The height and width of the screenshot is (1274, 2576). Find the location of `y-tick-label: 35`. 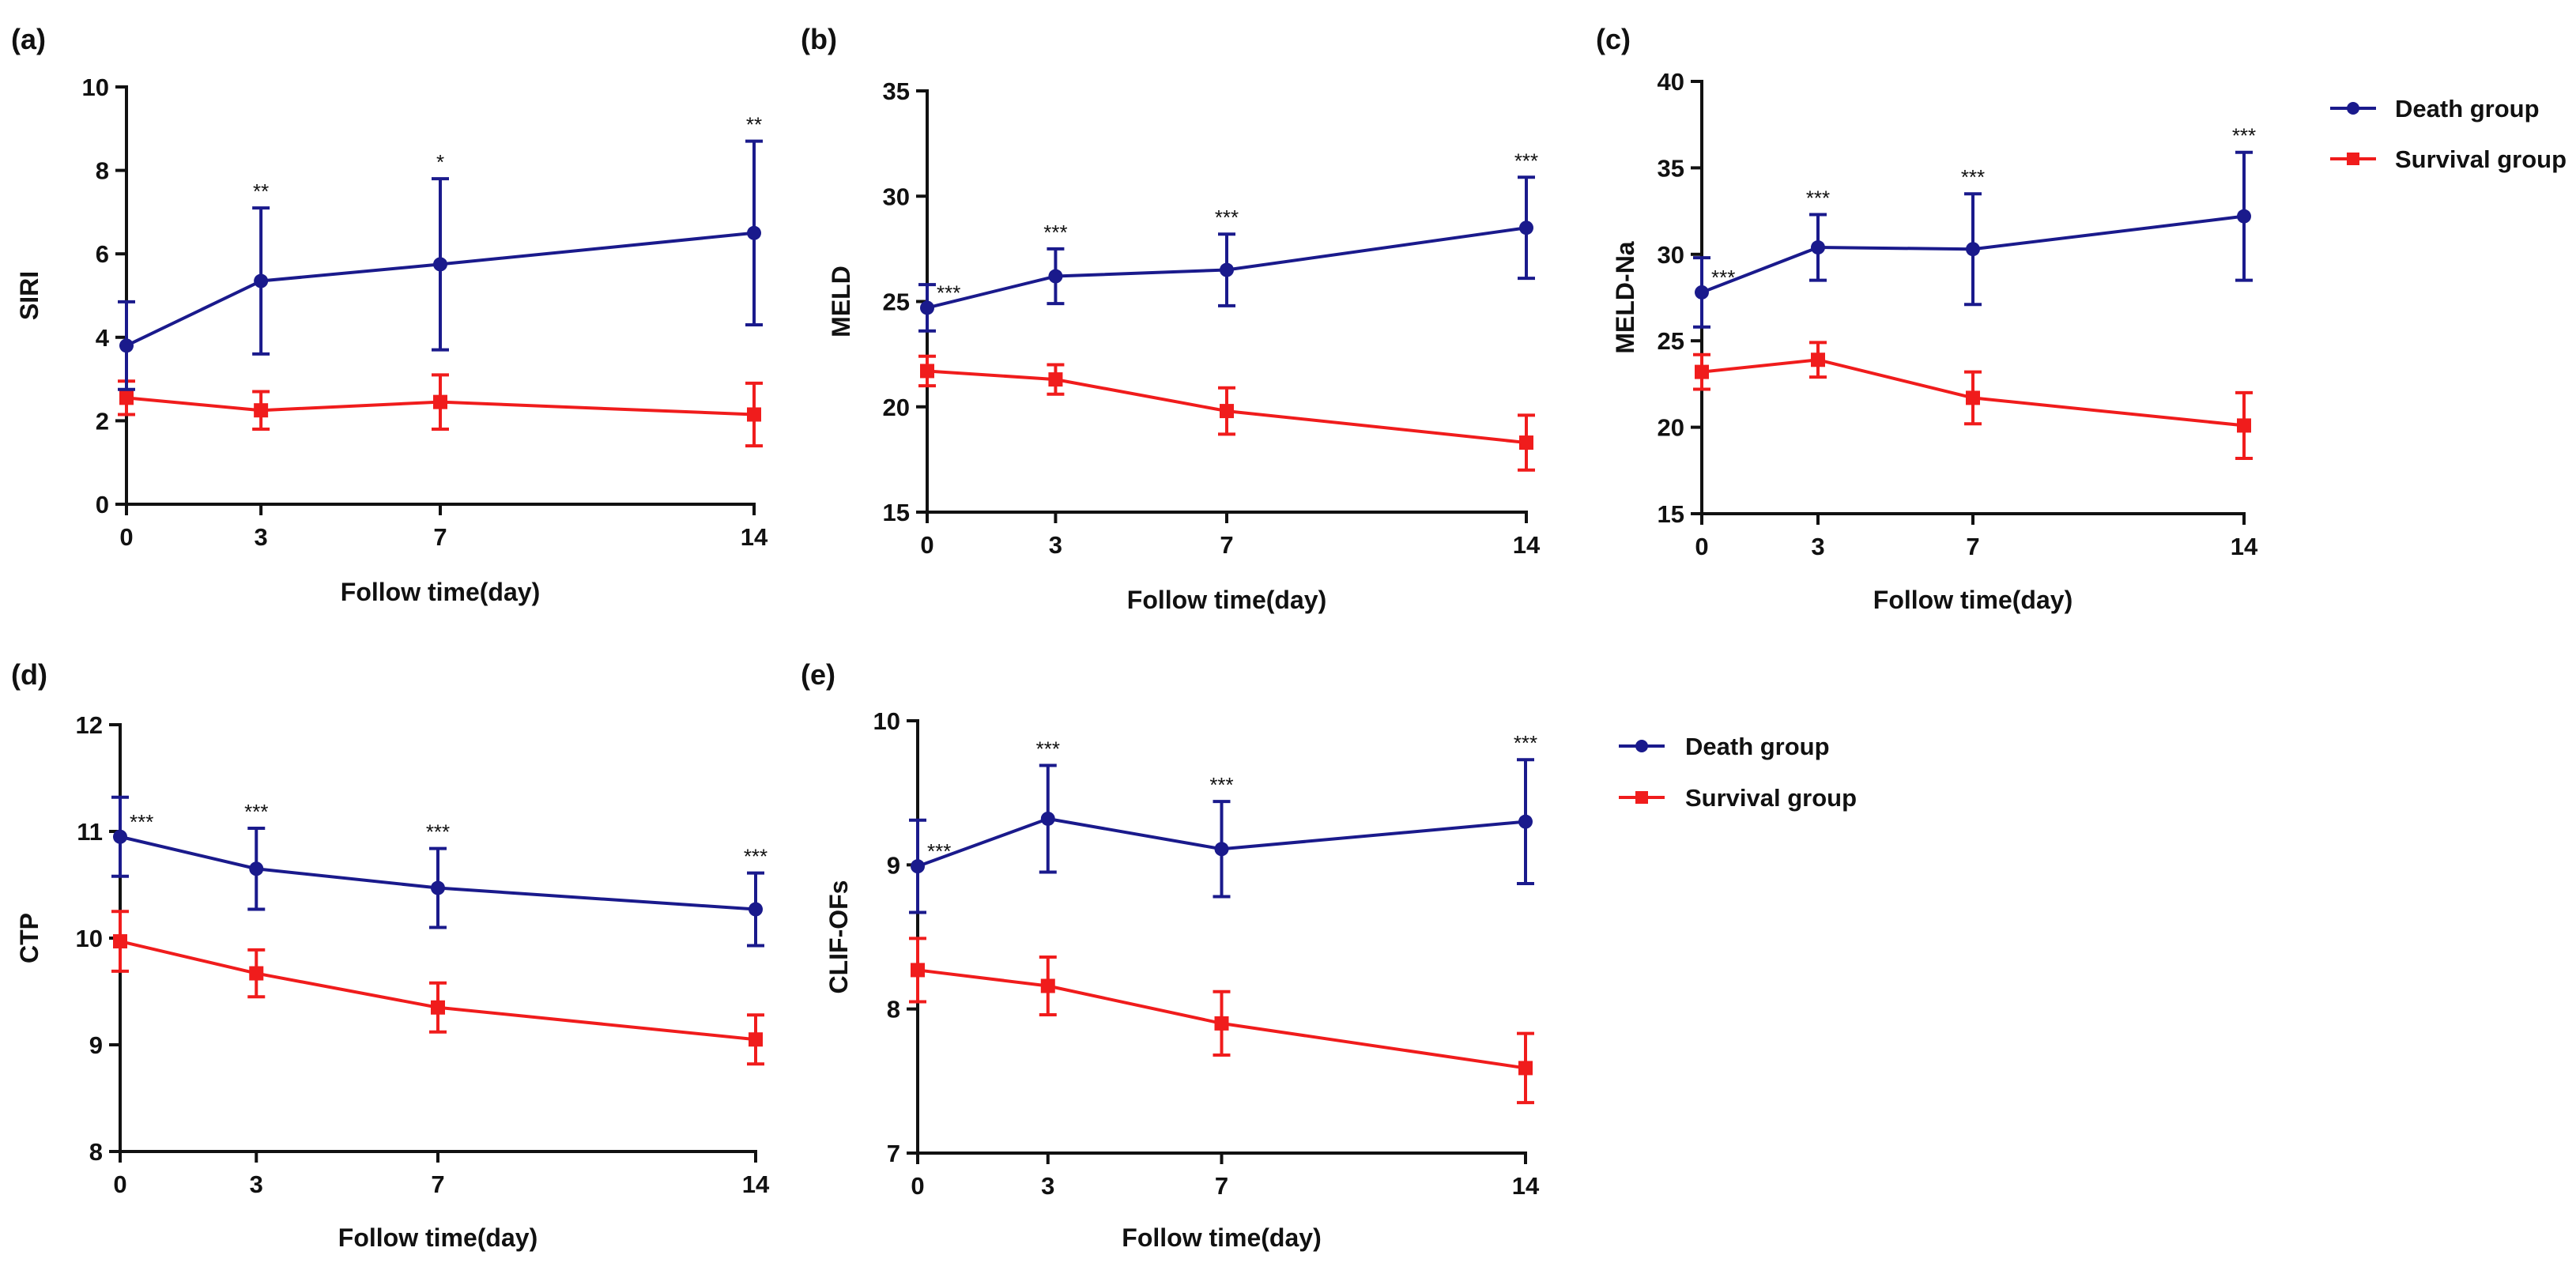

y-tick-label: 35 is located at coordinates (897, 91).